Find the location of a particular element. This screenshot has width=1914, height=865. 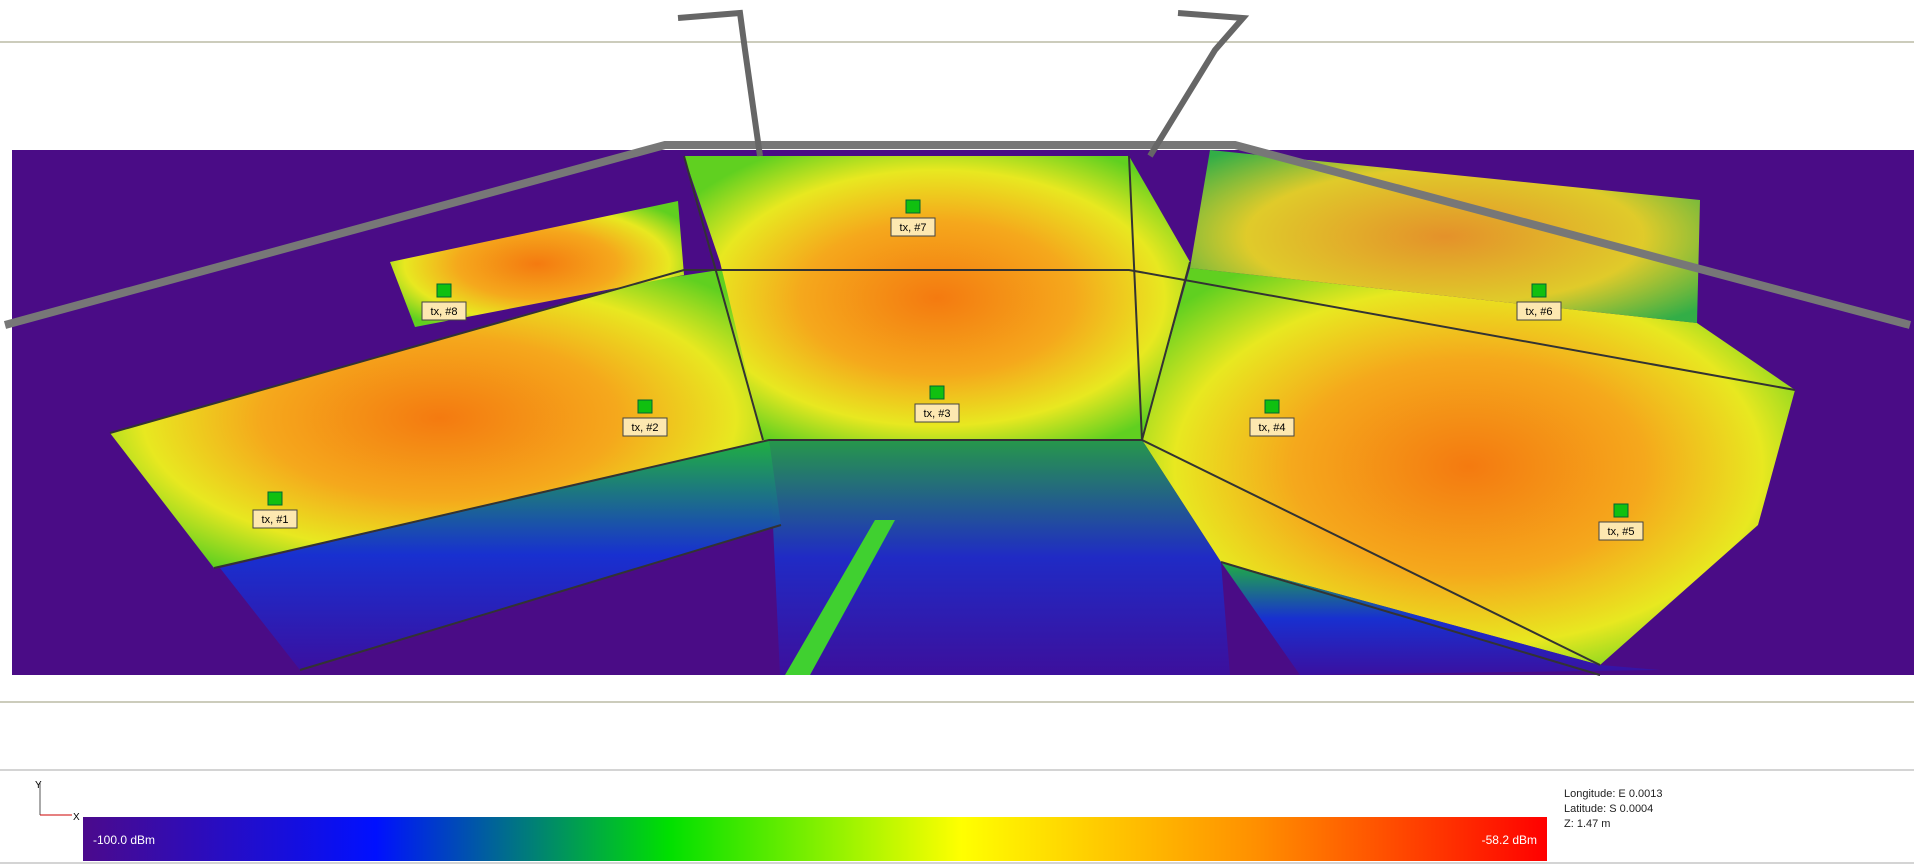

transmitter-label: tx, #5 is located at coordinates (1621, 532).